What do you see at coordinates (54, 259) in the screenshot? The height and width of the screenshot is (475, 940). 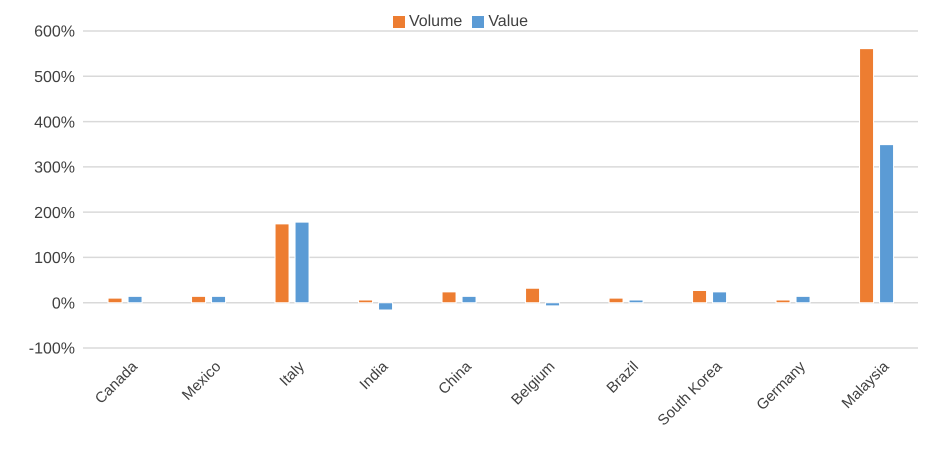 I see `y-tick-label: 100%` at bounding box center [54, 259].